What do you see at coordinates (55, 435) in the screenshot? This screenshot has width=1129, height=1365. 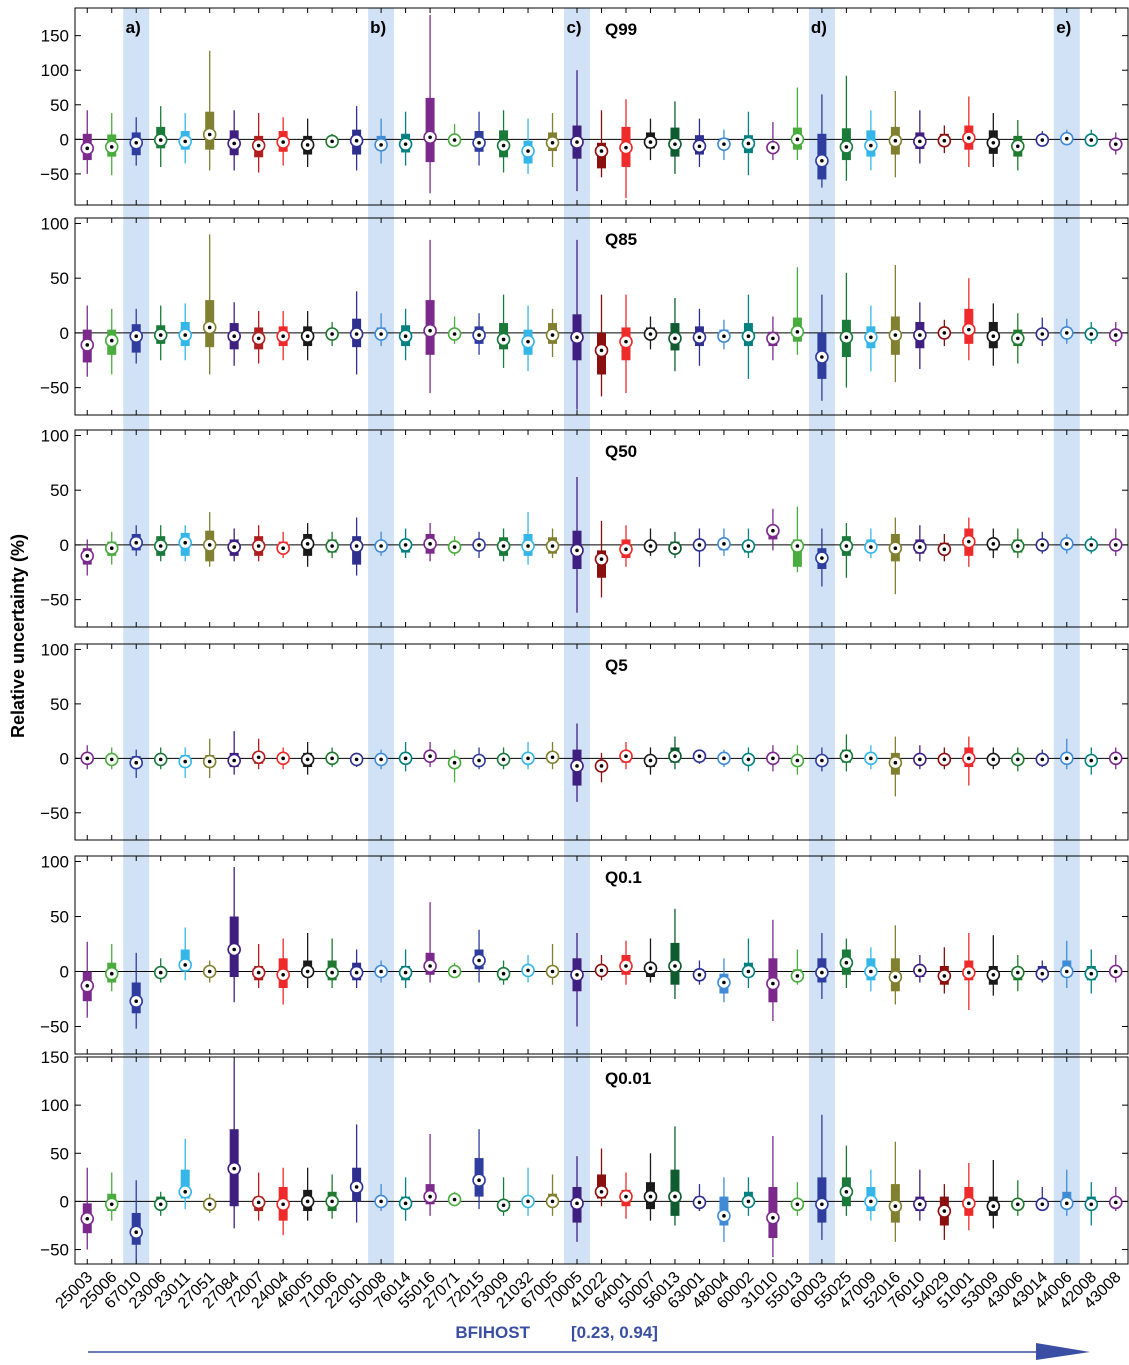 I see `y-tick-label: 100` at bounding box center [55, 435].